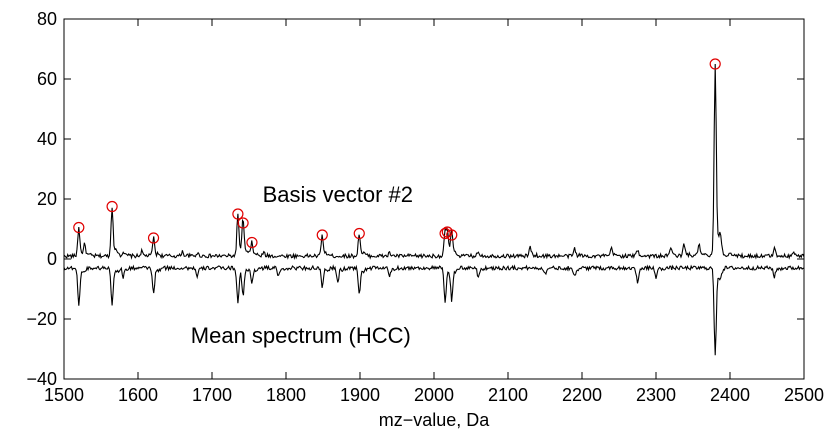  Describe the element at coordinates (434, 395) in the screenshot. I see `x-tick-label: 2000` at that location.